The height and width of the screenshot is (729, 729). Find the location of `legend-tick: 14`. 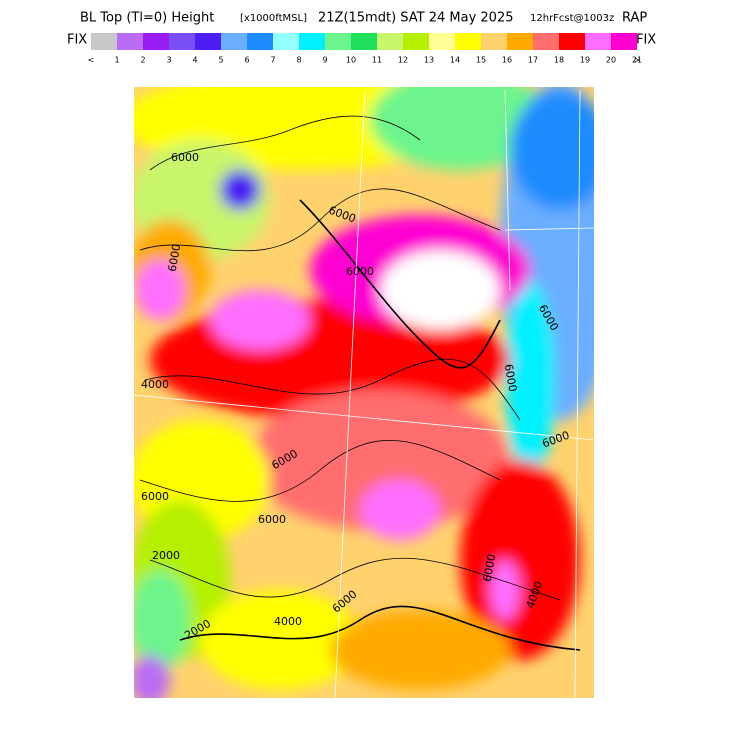

legend-tick: 14 is located at coordinates (455, 60).